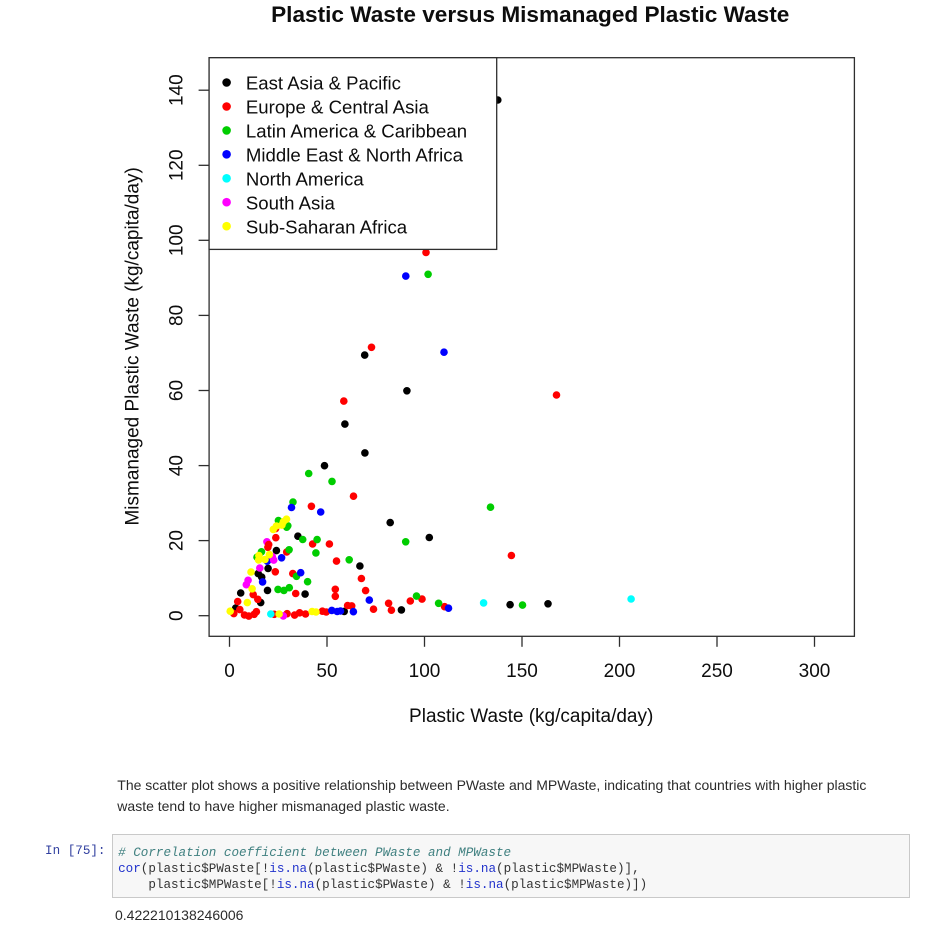 This screenshot has height=926, width=932. Describe the element at coordinates (717, 671) in the screenshot. I see `svg-text: 250` at that location.